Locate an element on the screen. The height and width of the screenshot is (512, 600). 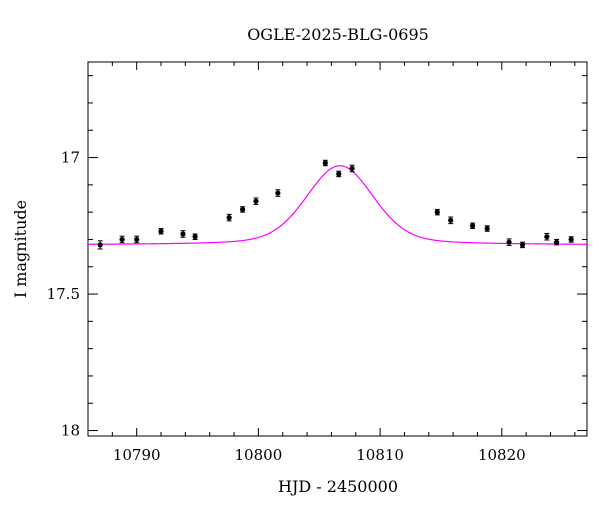
x-tick-label: 10800 is located at coordinates (259, 455).